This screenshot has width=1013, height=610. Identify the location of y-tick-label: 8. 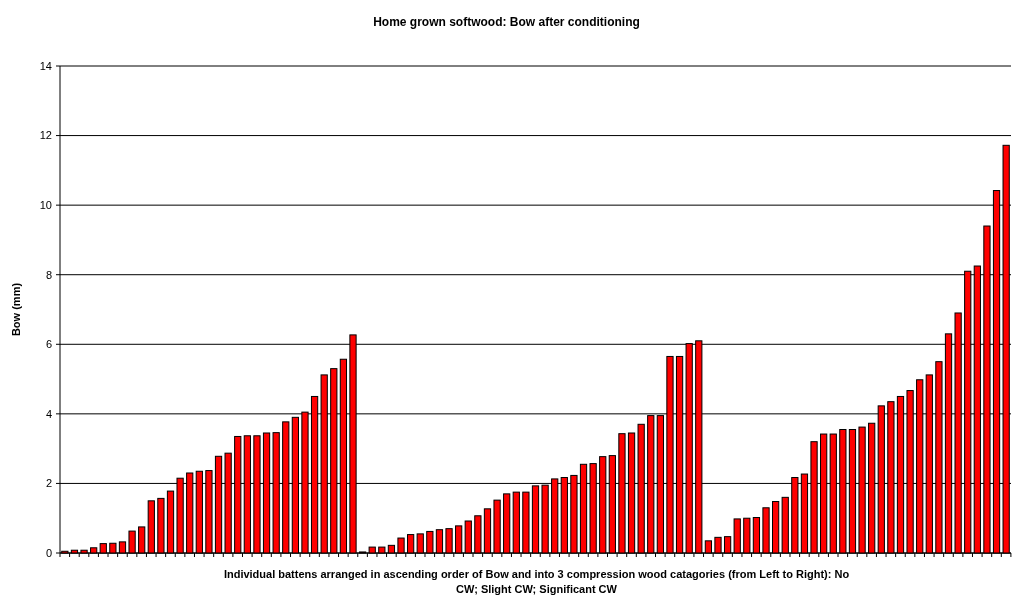
(48, 274).